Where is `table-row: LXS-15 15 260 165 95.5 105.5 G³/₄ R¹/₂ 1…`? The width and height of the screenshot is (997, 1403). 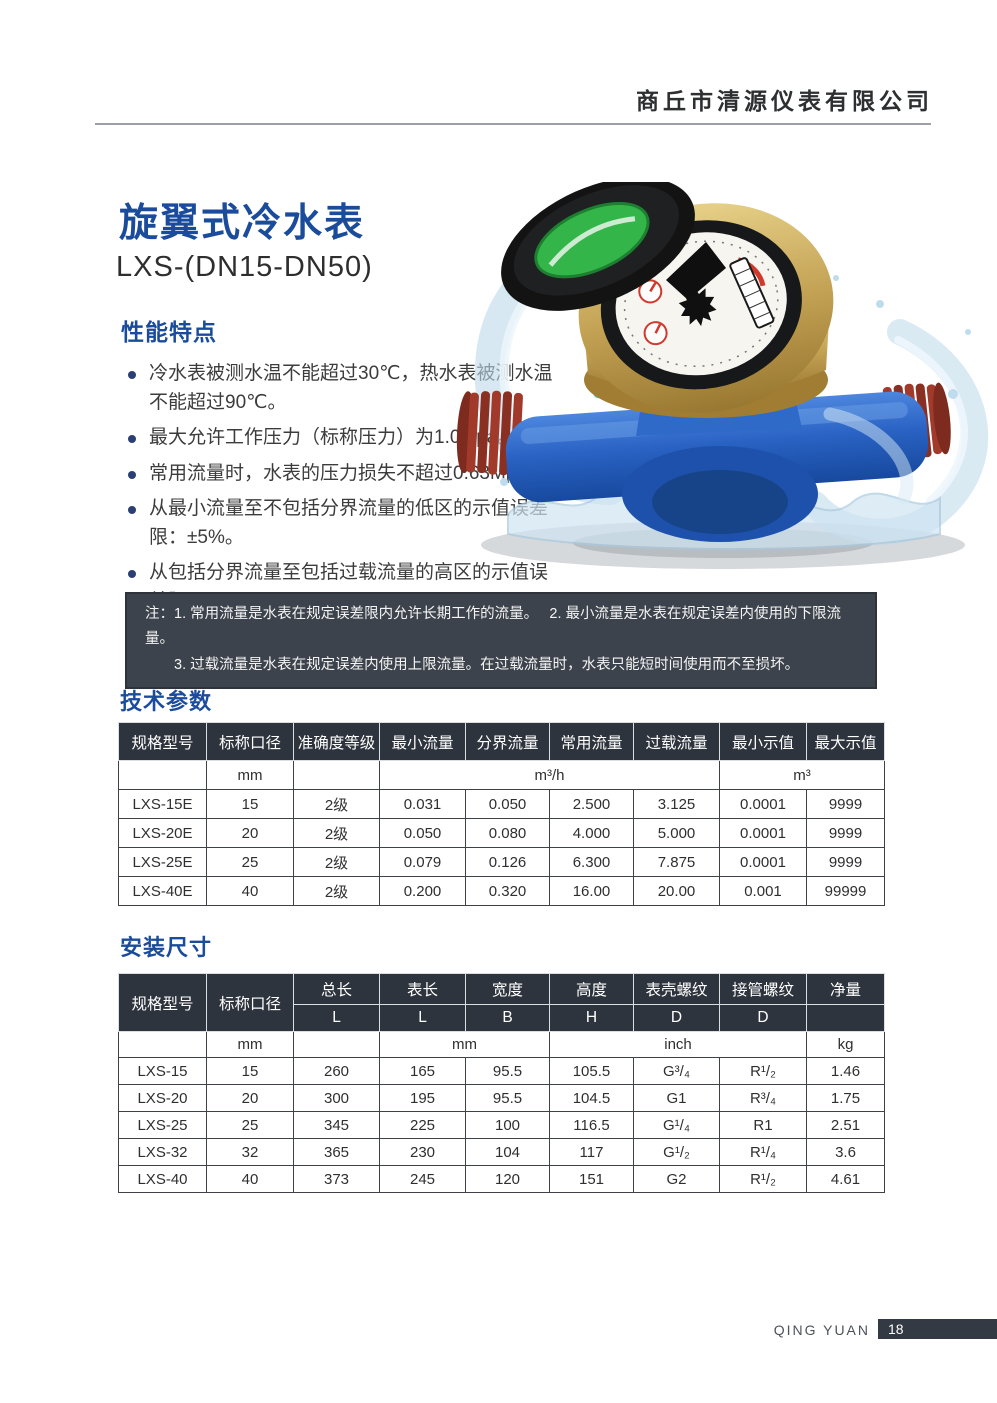
table-row: LXS-15 15 260 165 95.5 105.5 G³/₄ R¹/₂ 1… is located at coordinates (501, 1071).